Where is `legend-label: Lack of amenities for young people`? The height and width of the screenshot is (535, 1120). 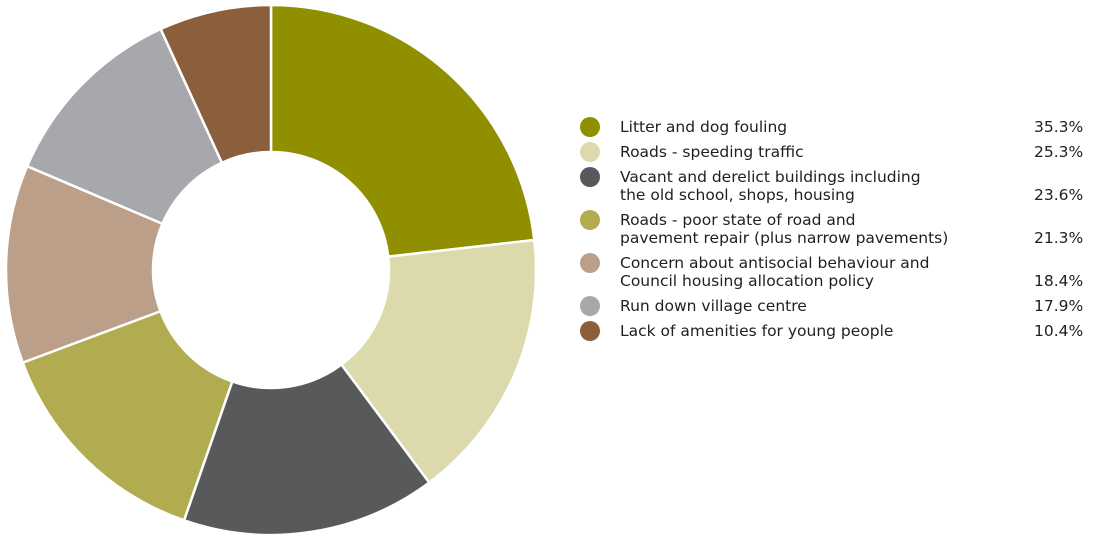
legend-label: Lack of amenities for young people is located at coordinates (757, 331).